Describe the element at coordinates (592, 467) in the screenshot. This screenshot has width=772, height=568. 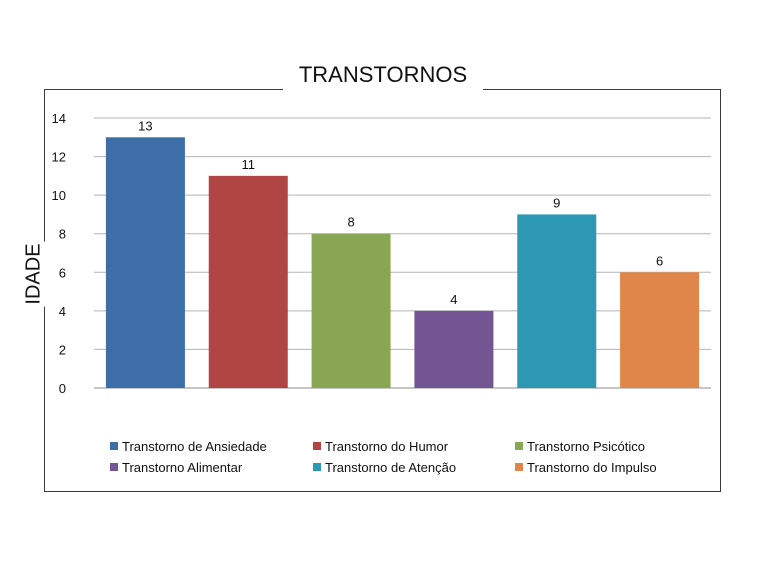
I see `legend-label: Transtorno do Impulso` at that location.